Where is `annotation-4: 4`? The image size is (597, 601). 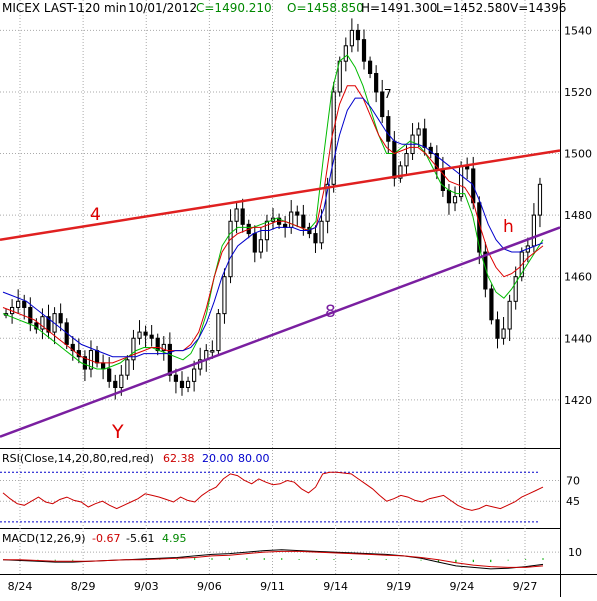 annotation-4: 4 is located at coordinates (95, 215).